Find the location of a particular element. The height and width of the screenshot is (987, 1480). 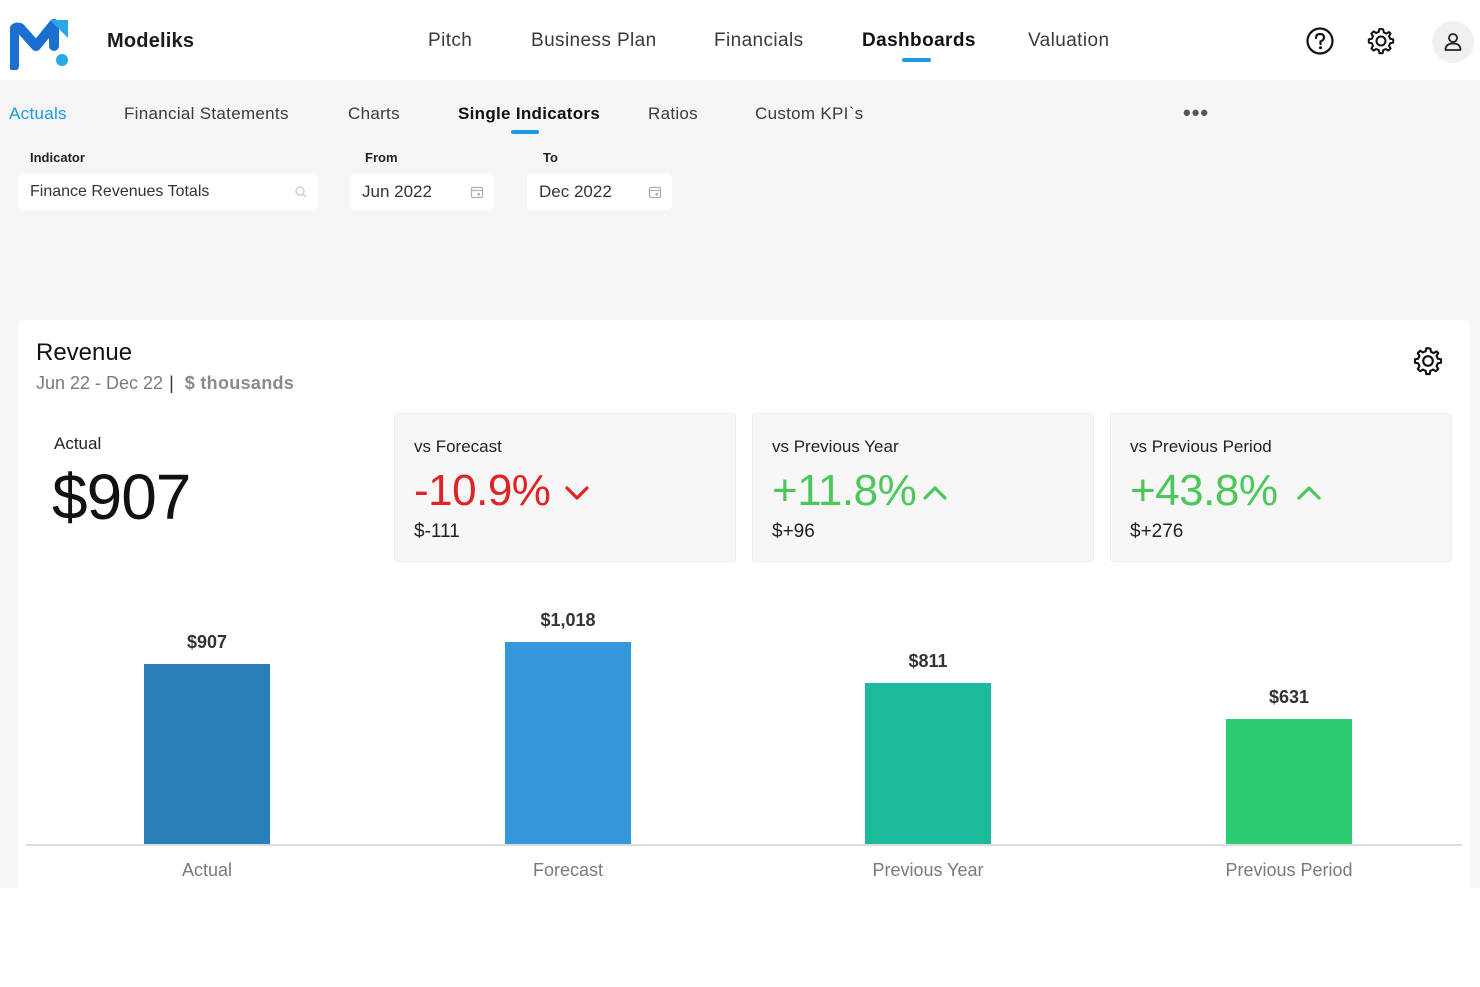

kpi-label: vs Previous Period is located at coordinates (1201, 446).